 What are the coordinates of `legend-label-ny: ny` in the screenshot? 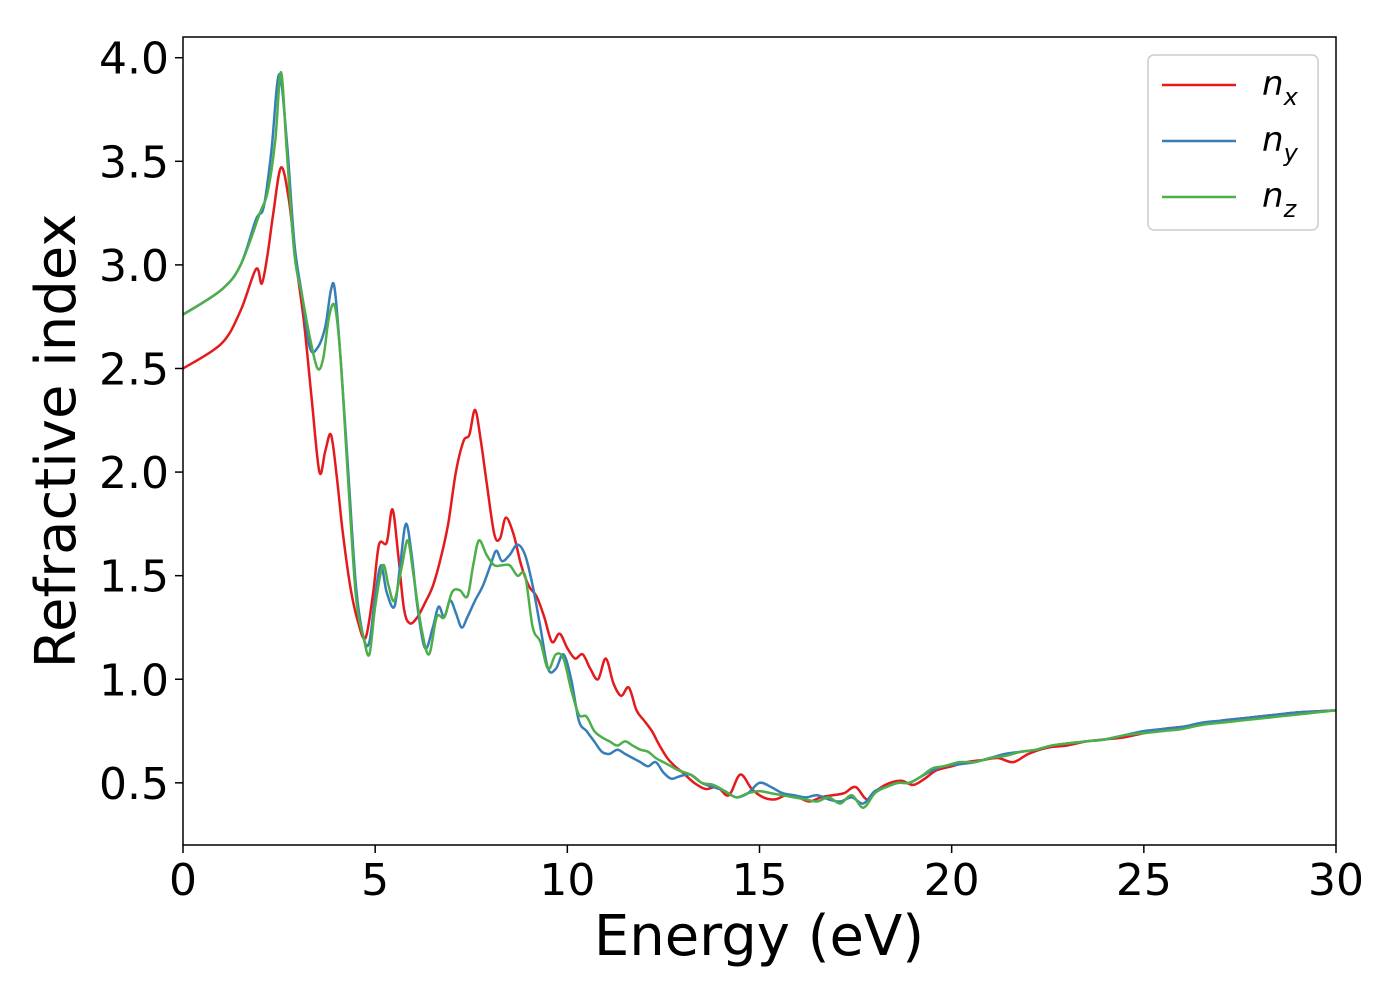 It's located at (1280, 143).